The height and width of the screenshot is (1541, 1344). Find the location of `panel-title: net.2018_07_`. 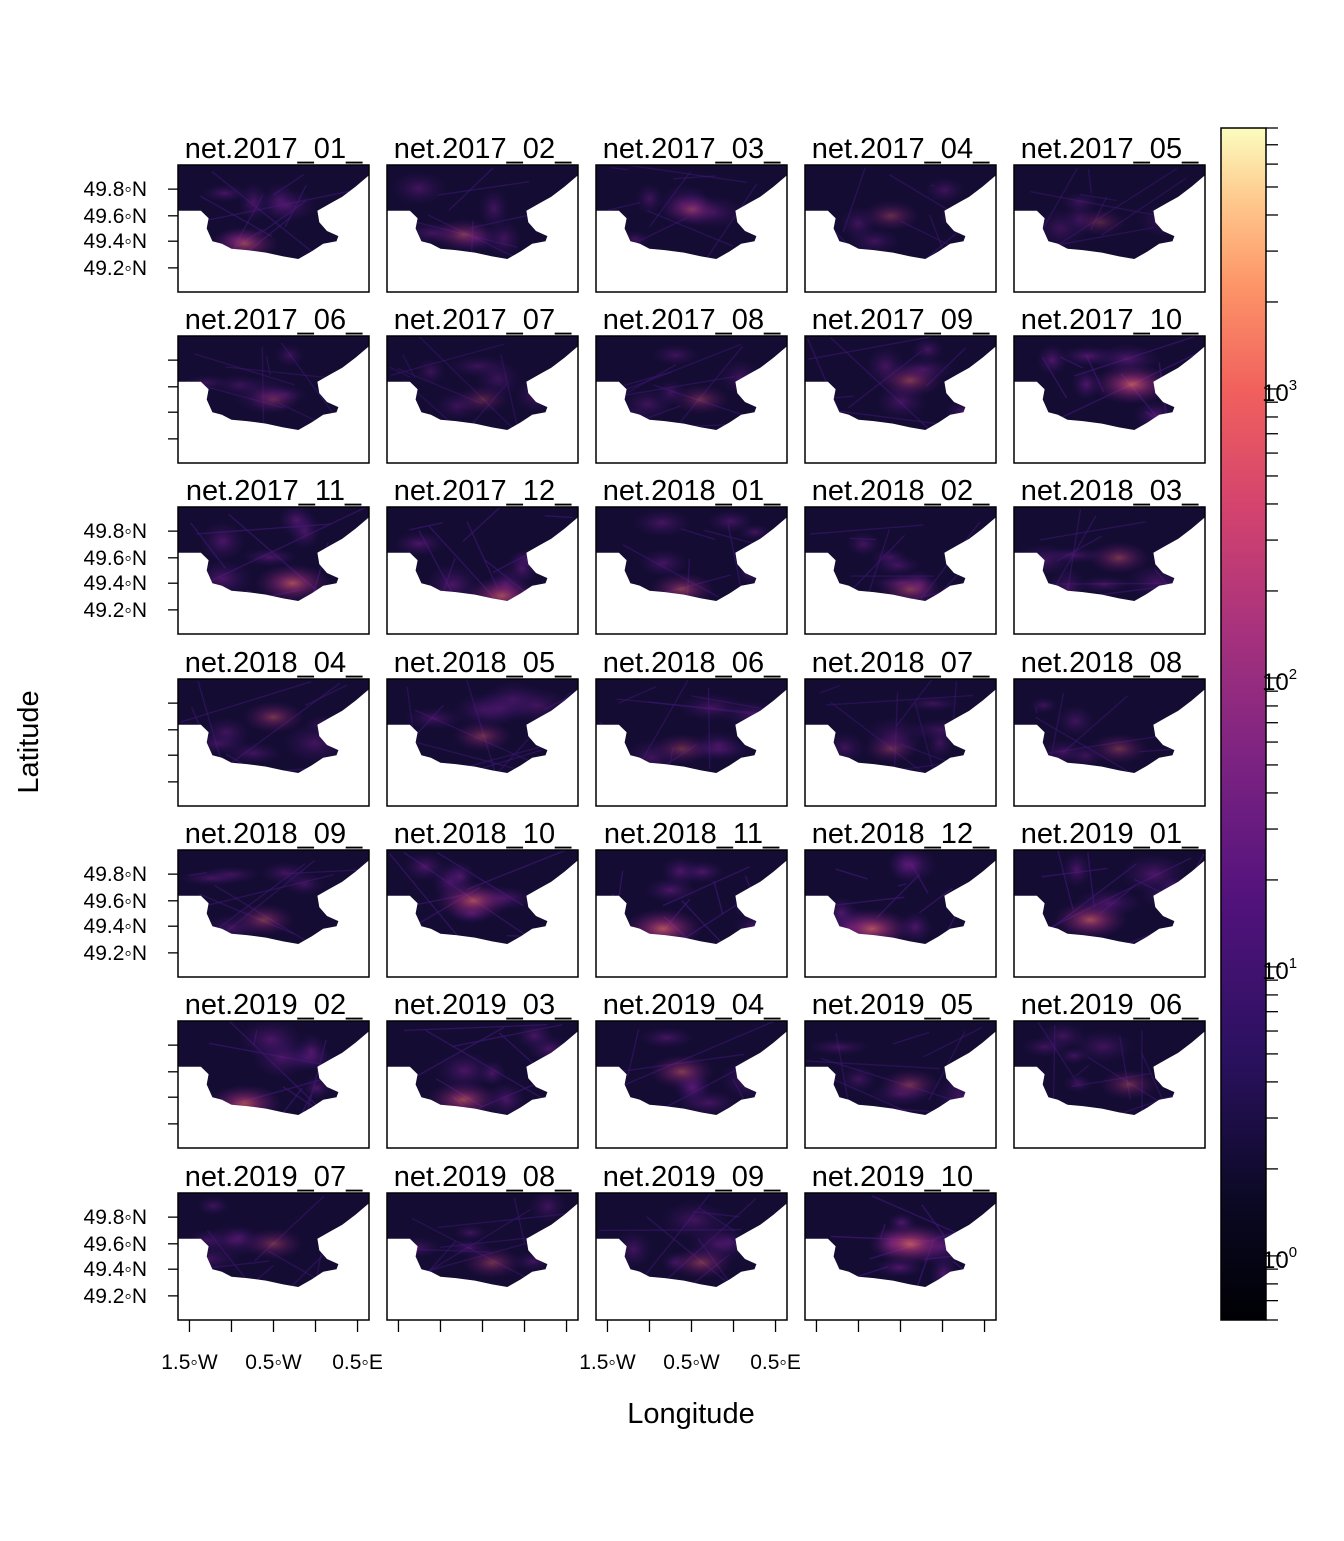

panel-title: net.2018_07_ is located at coordinates (901, 663).